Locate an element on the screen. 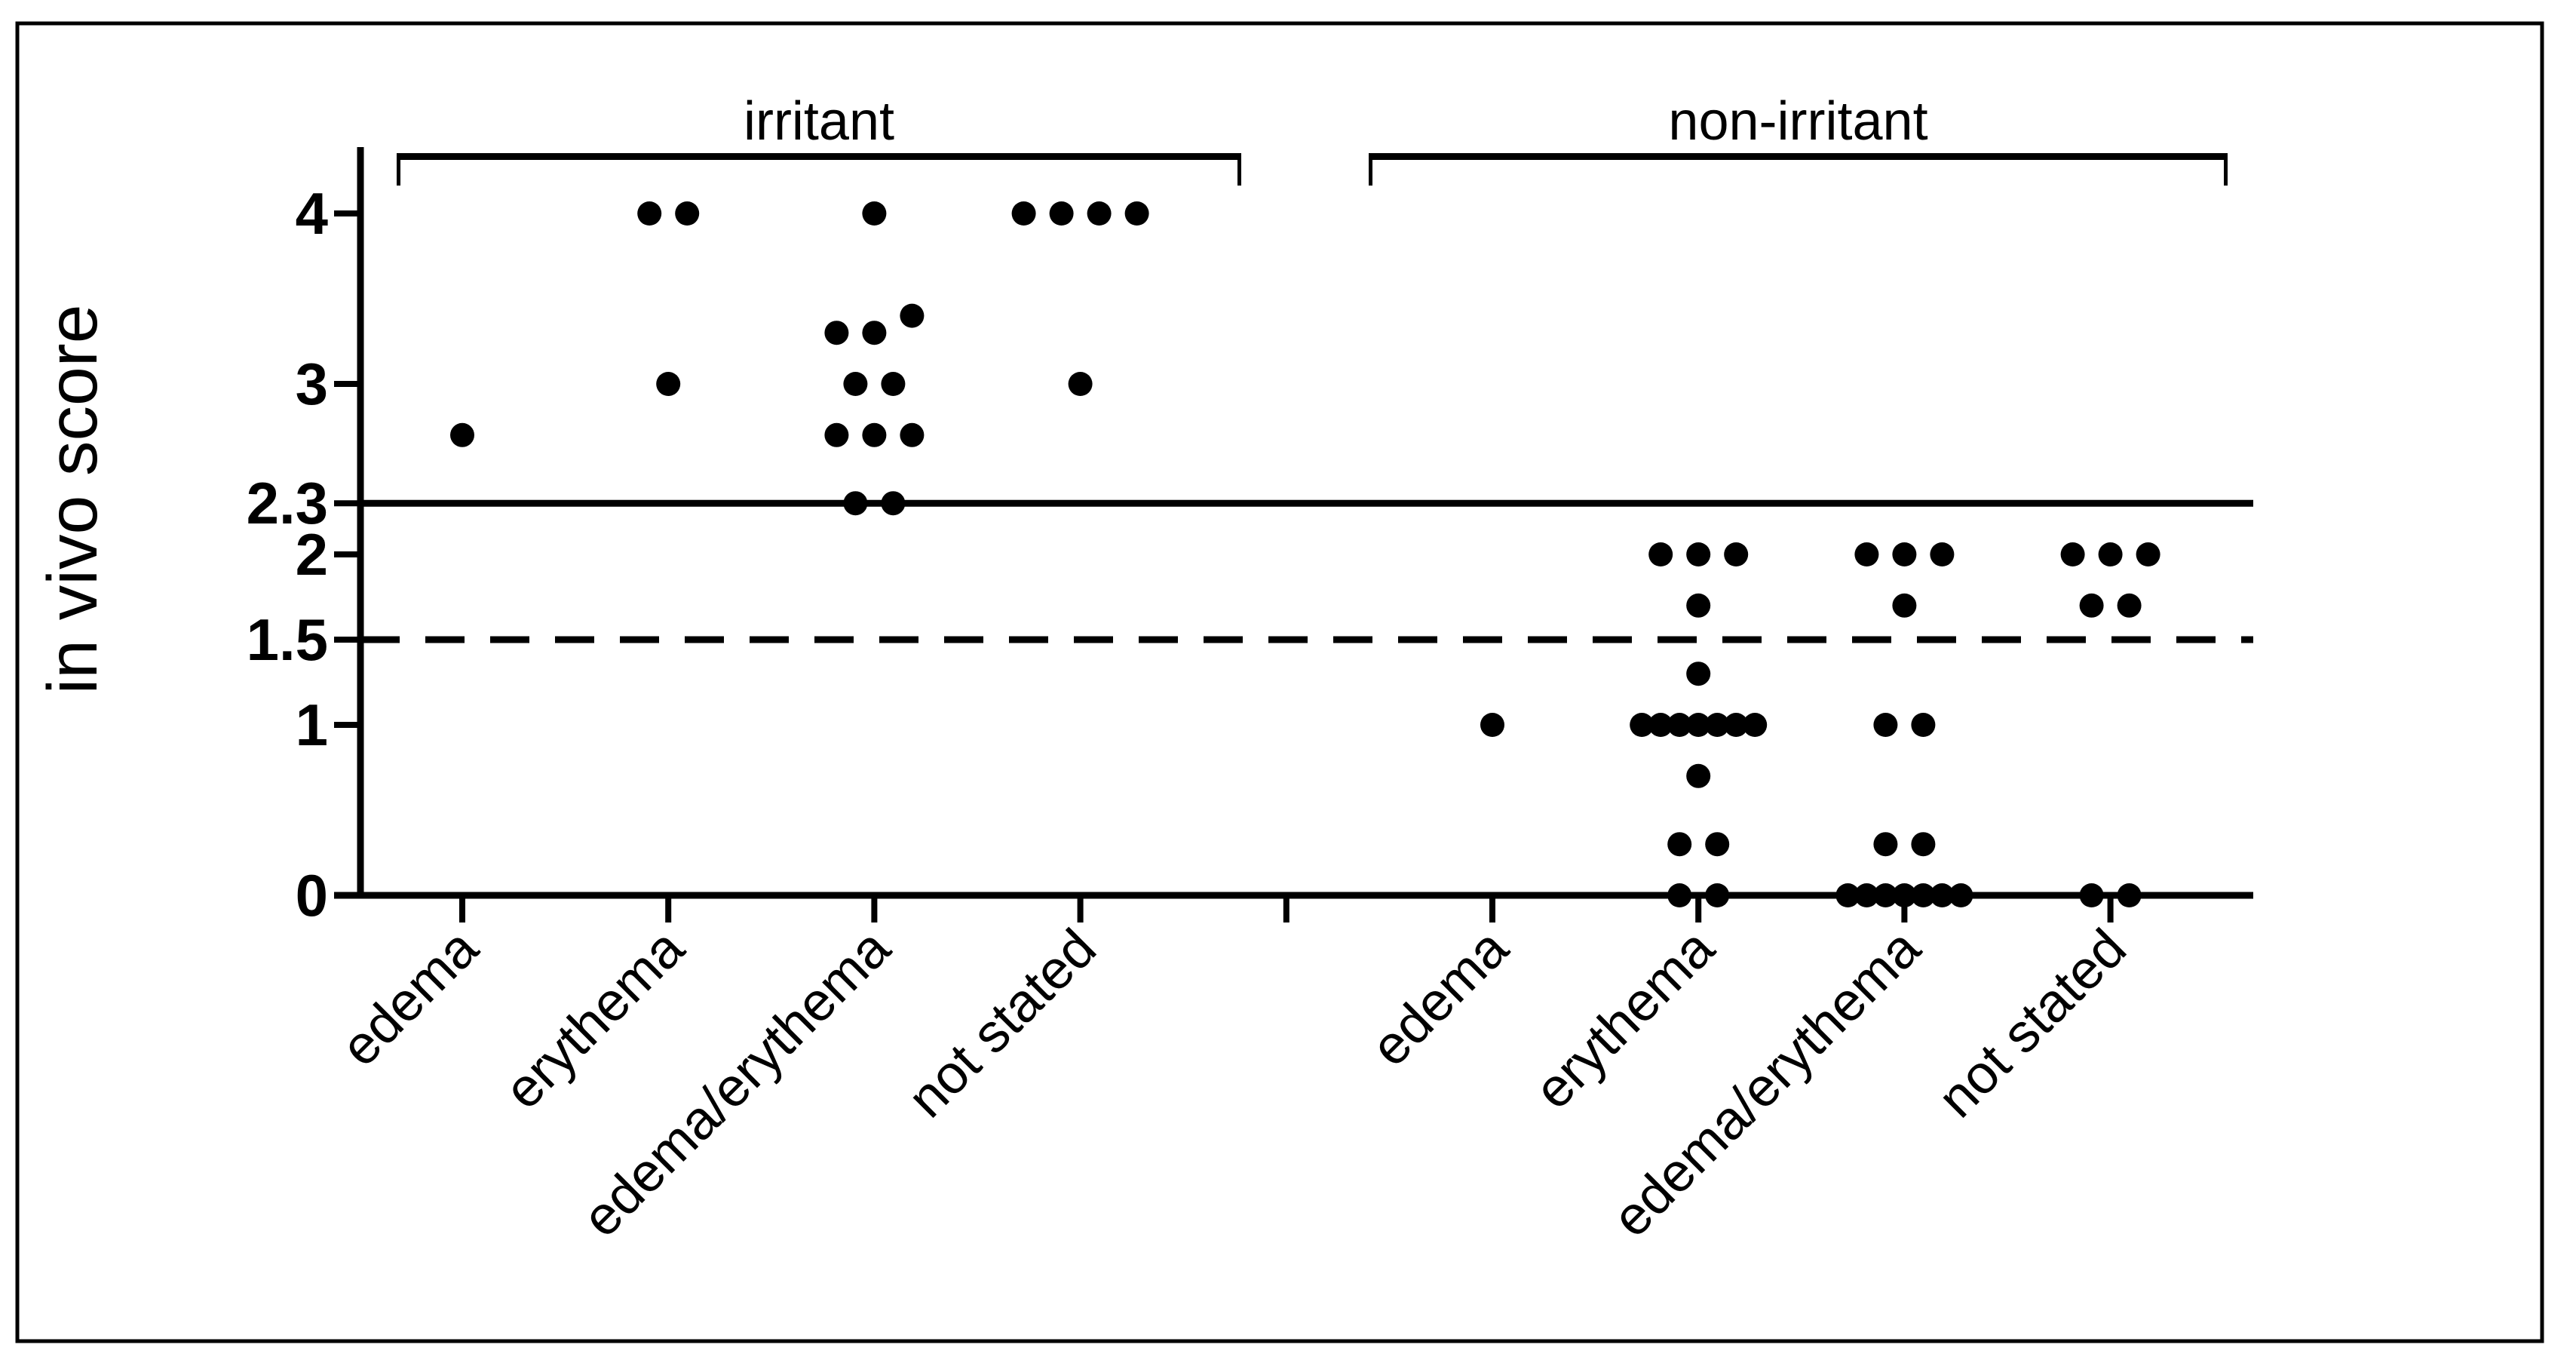  y-tick-label: 1 is located at coordinates (312, 725).